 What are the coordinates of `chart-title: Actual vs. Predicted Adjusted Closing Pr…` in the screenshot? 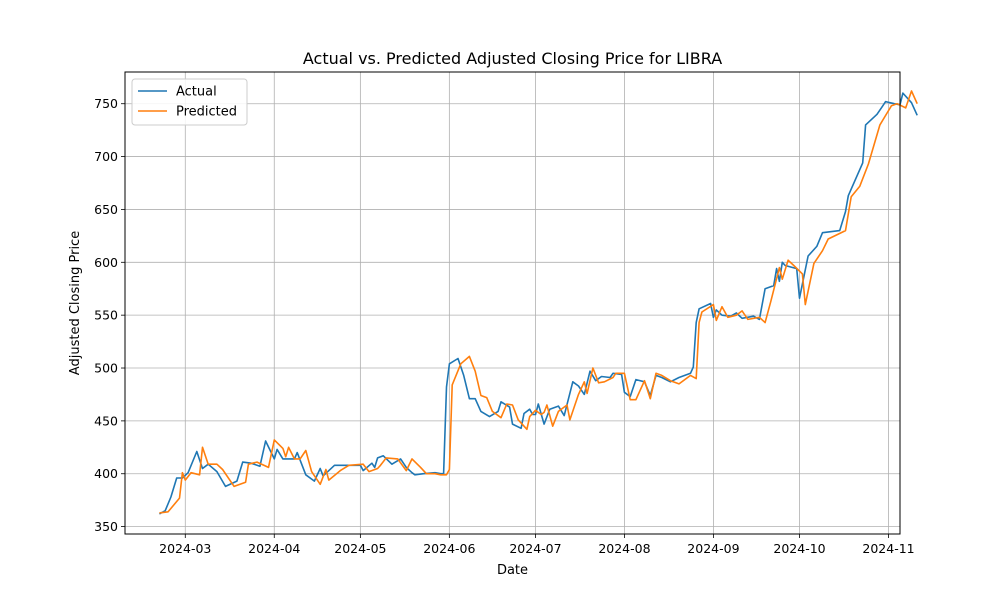 It's located at (512, 58).